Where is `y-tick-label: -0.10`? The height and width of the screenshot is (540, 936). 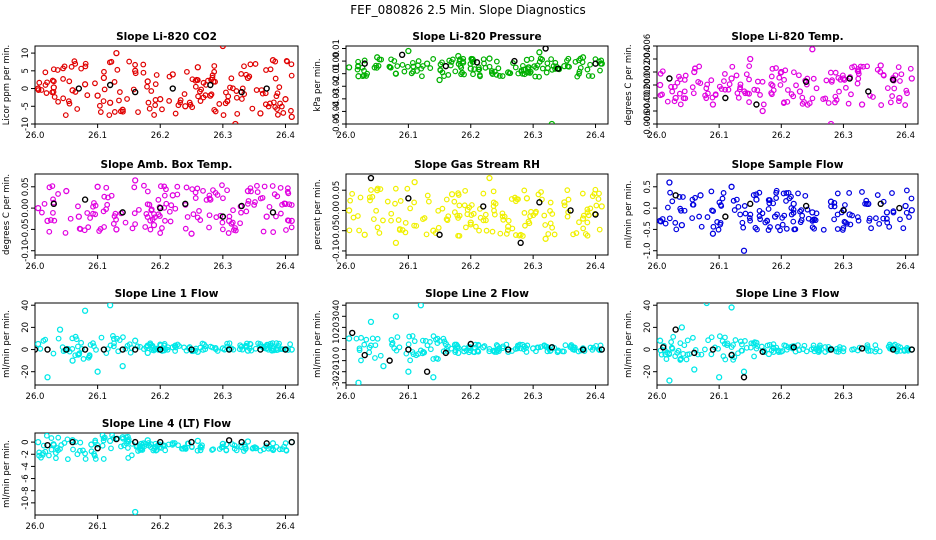 y-tick-label: -0.10 is located at coordinates (26, 251).